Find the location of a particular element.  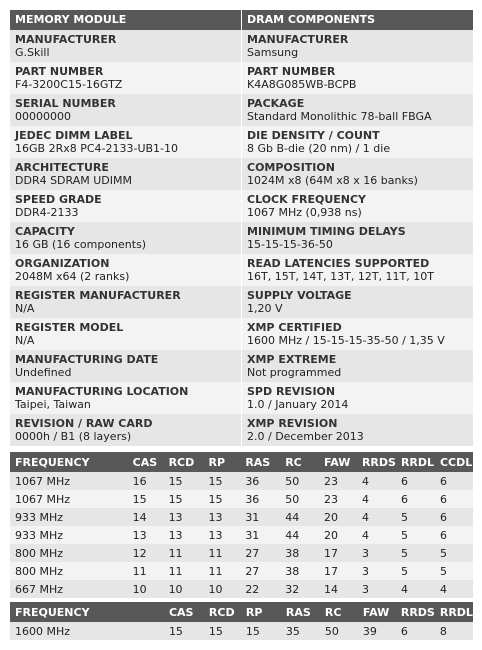

table-cell: 3 is located at coordinates (376, 571).